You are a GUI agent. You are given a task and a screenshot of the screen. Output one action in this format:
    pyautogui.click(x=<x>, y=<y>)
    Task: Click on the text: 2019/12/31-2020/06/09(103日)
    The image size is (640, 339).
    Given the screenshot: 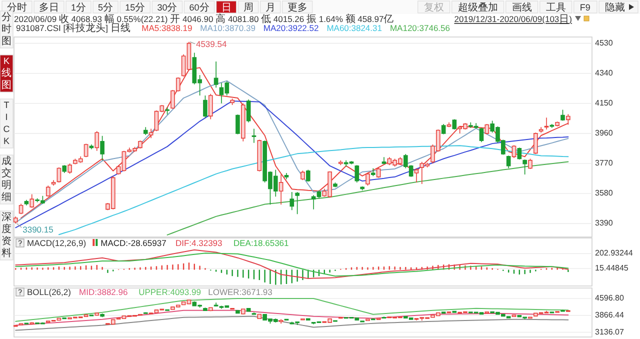 What is the action you would take?
    pyautogui.click(x=513, y=19)
    